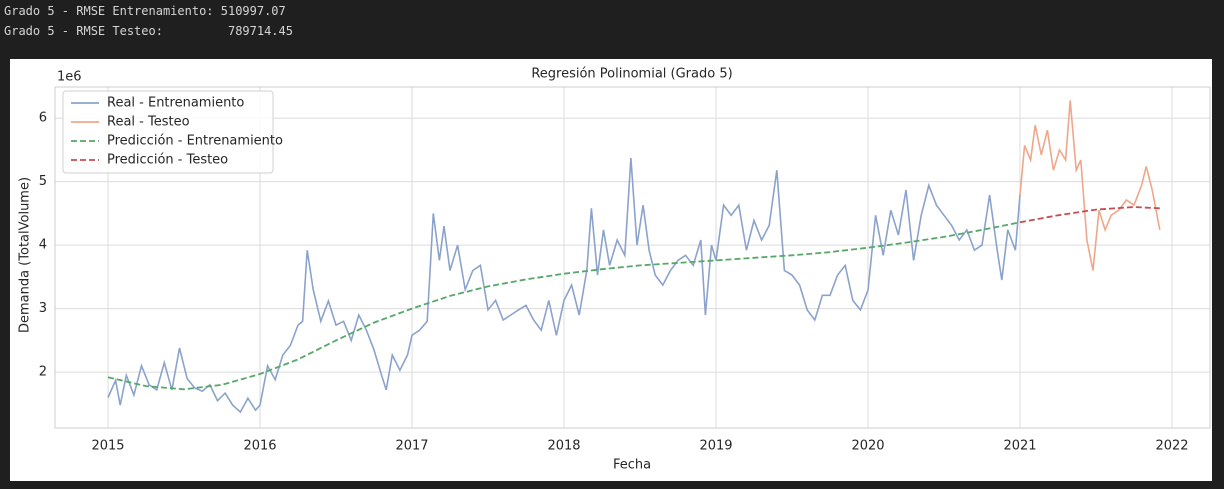  Describe the element at coordinates (867, 446) in the screenshot. I see `x-tick-label: 2020` at that location.